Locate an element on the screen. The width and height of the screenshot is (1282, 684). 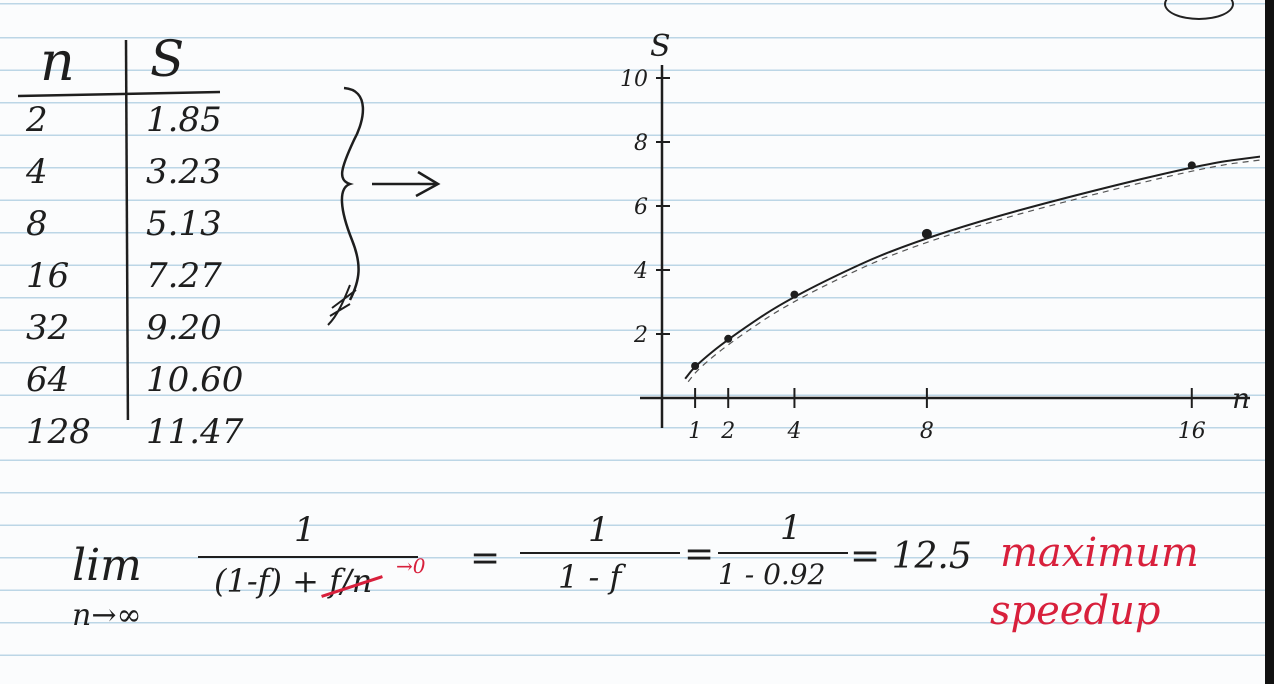
note-line-2: speedup is located at coordinates (1075, 611).